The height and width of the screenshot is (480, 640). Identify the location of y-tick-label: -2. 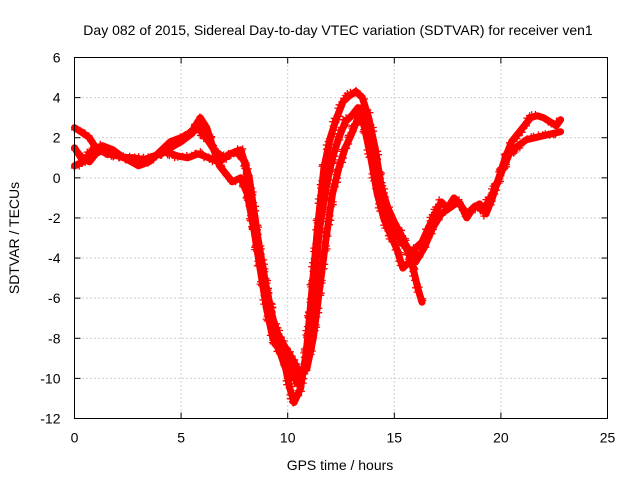
(54, 218).